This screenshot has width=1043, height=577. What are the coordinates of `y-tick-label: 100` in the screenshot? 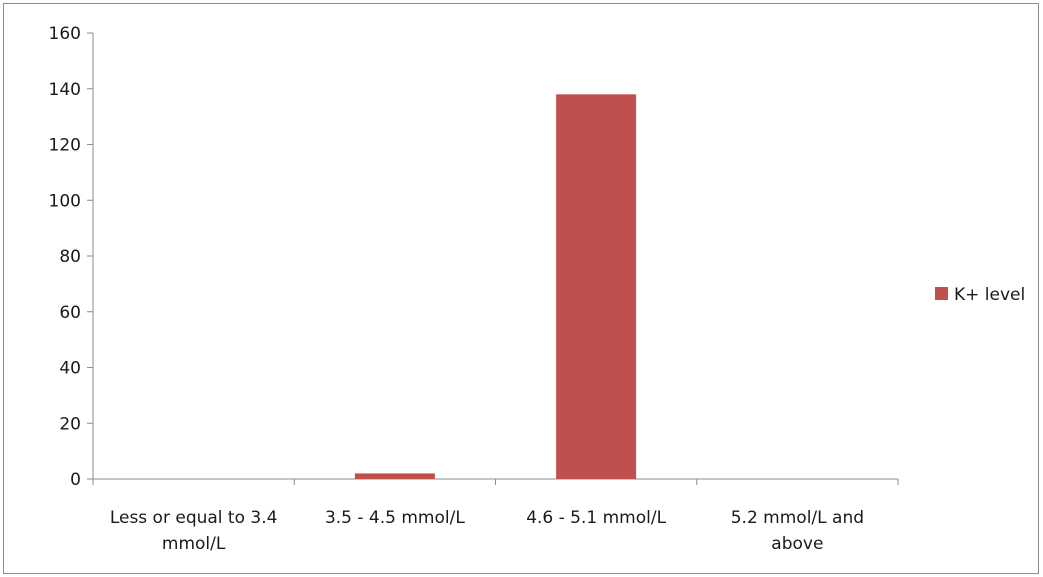 It's located at (65, 201).